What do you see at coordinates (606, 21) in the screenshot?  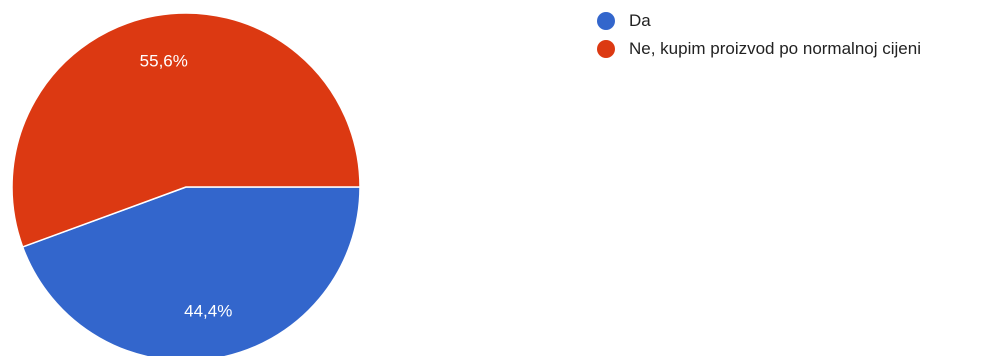 I see `legend-swatch-da` at bounding box center [606, 21].